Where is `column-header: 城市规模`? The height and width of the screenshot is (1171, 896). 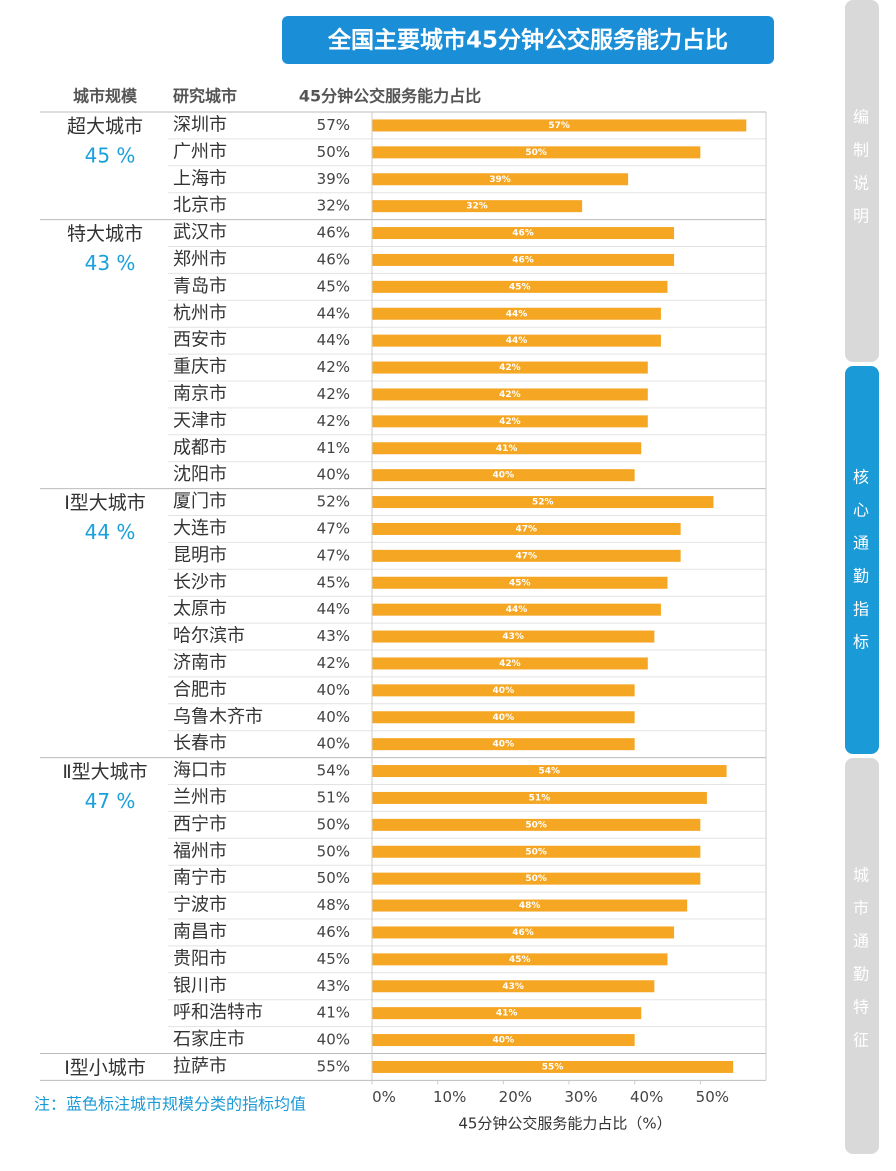
column-header: 城市规模 is located at coordinates (105, 96).